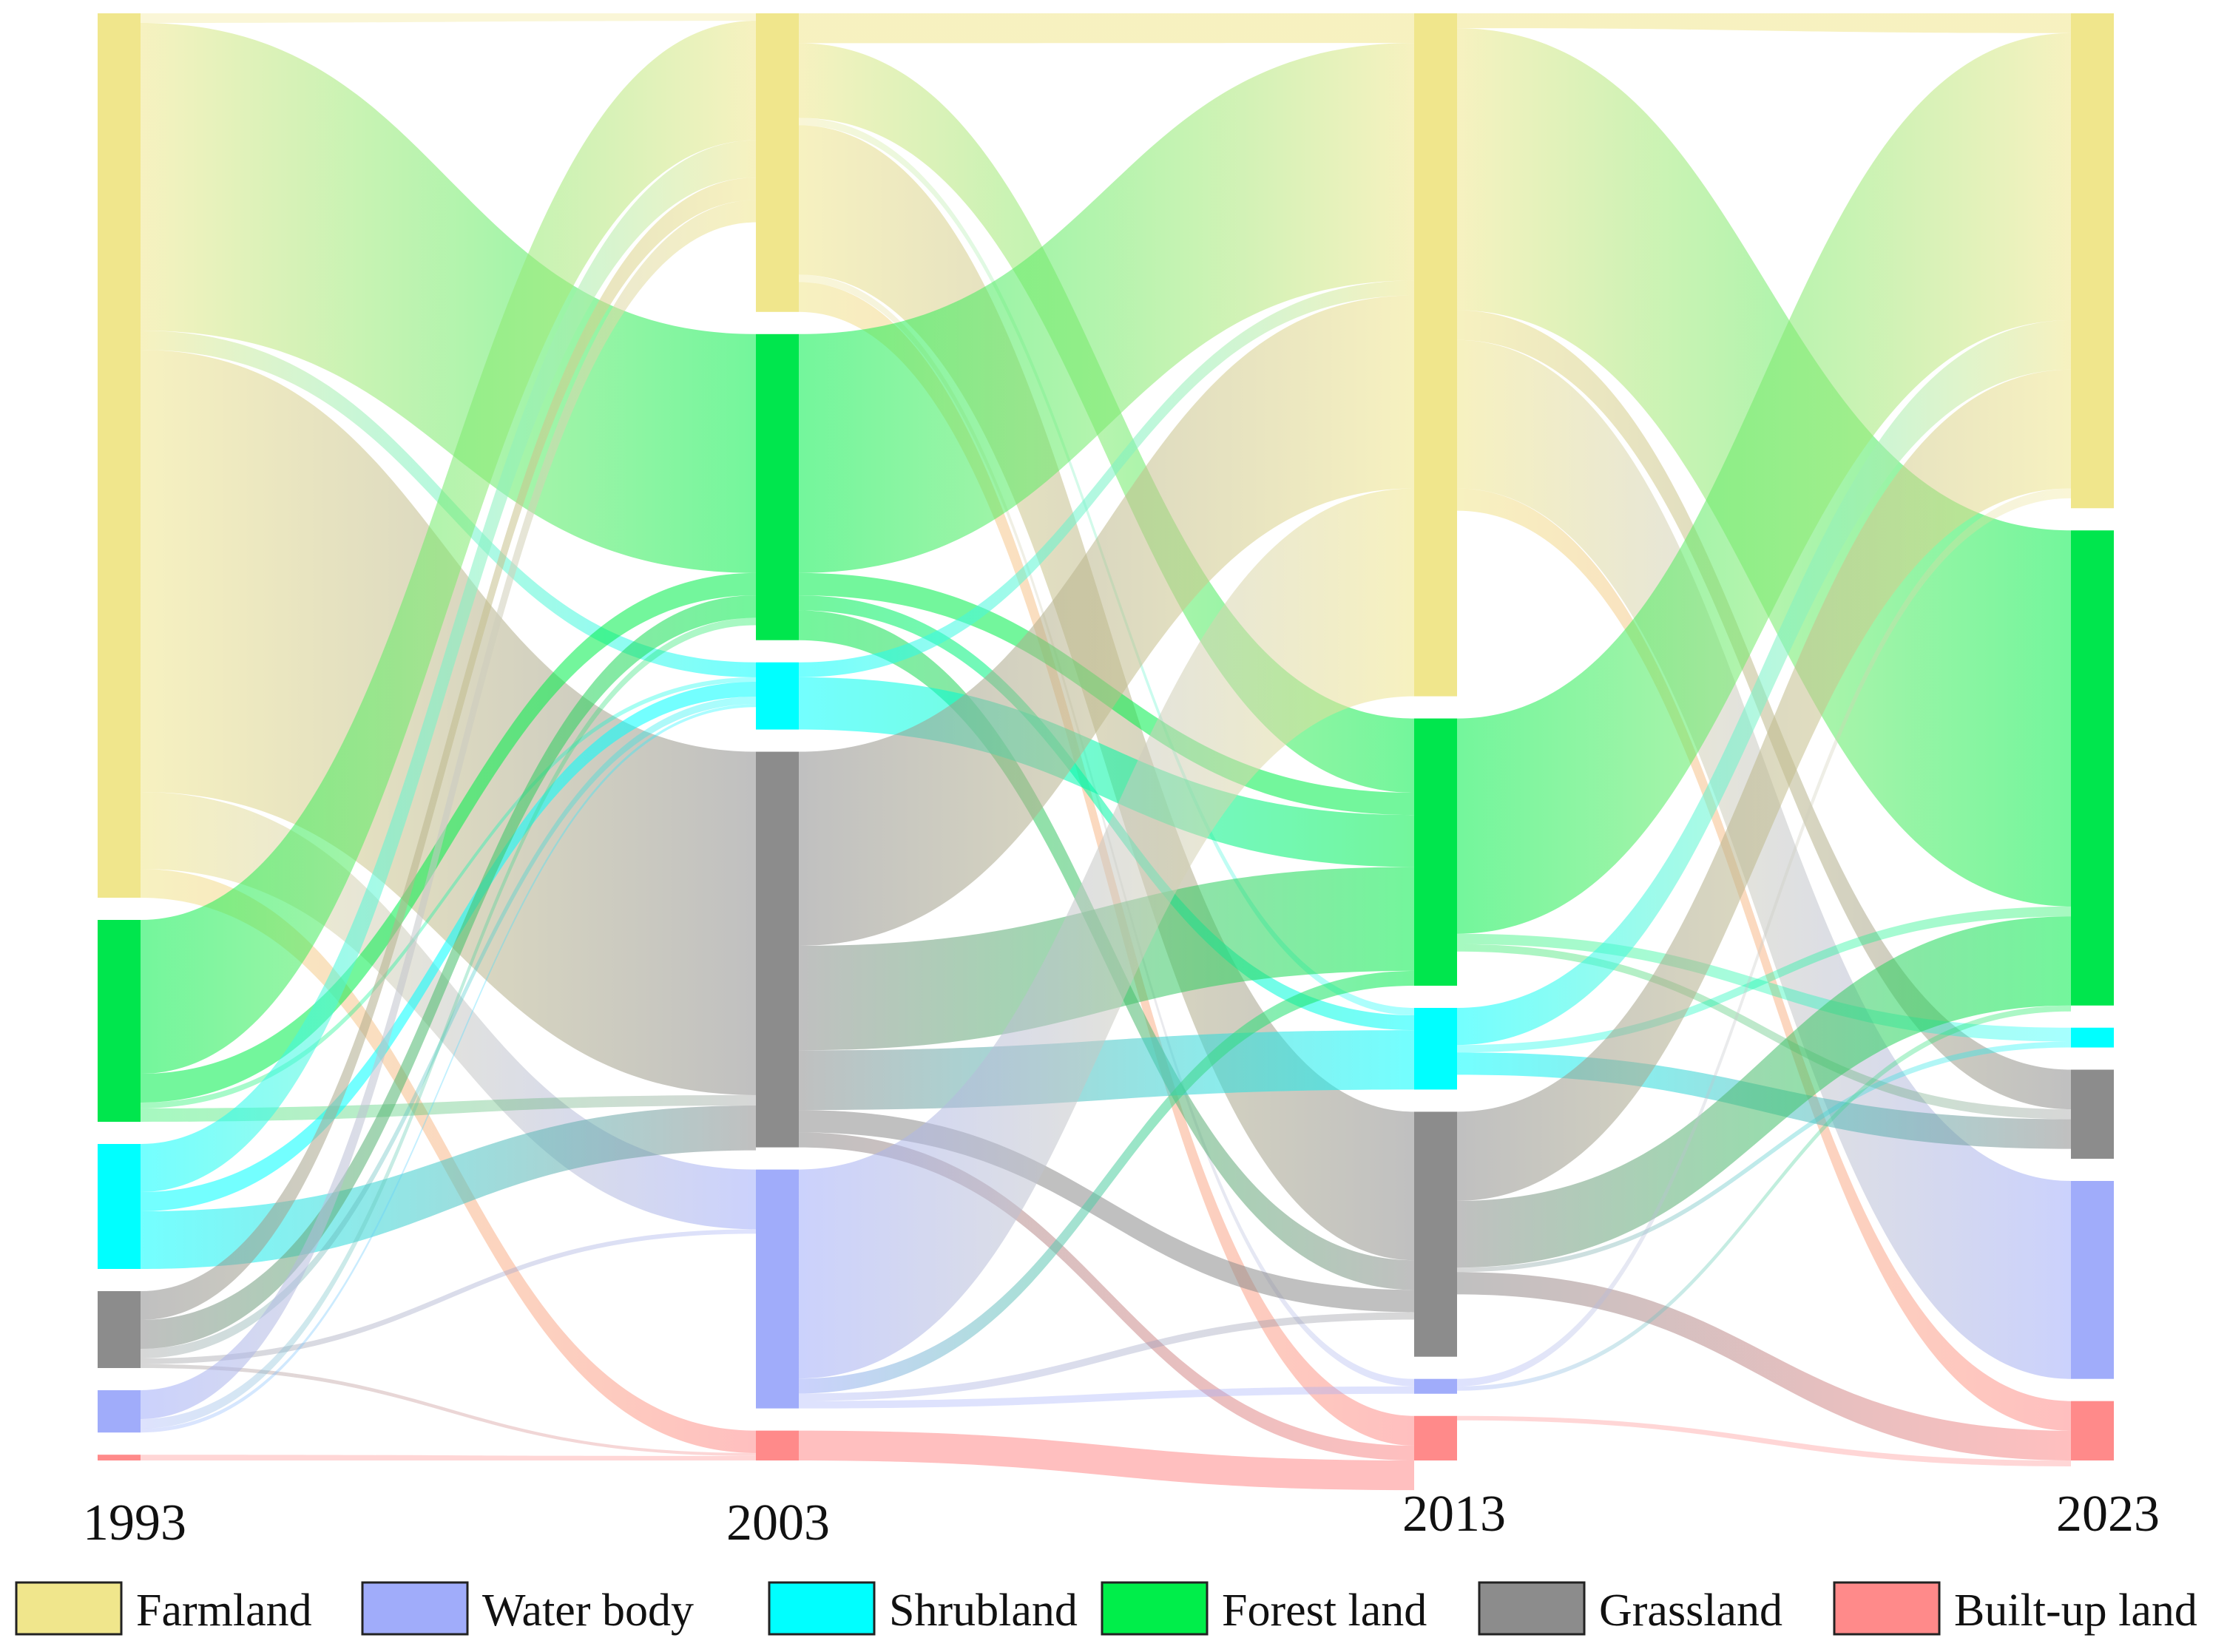 Image resolution: width=2227 pixels, height=1652 pixels. I want to click on flow-2013-2023-grass-to-shrub, so click(1764, 1157).